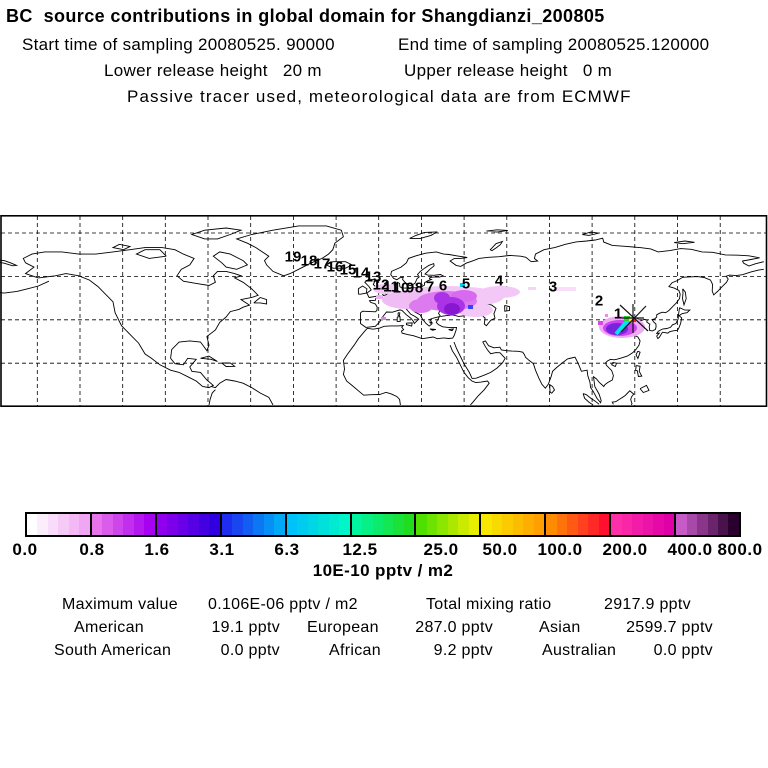 This screenshot has width=768, height=768. Describe the element at coordinates (489, 604) in the screenshot. I see `total-mixing-ratio-label: Total mixing ratio` at that location.